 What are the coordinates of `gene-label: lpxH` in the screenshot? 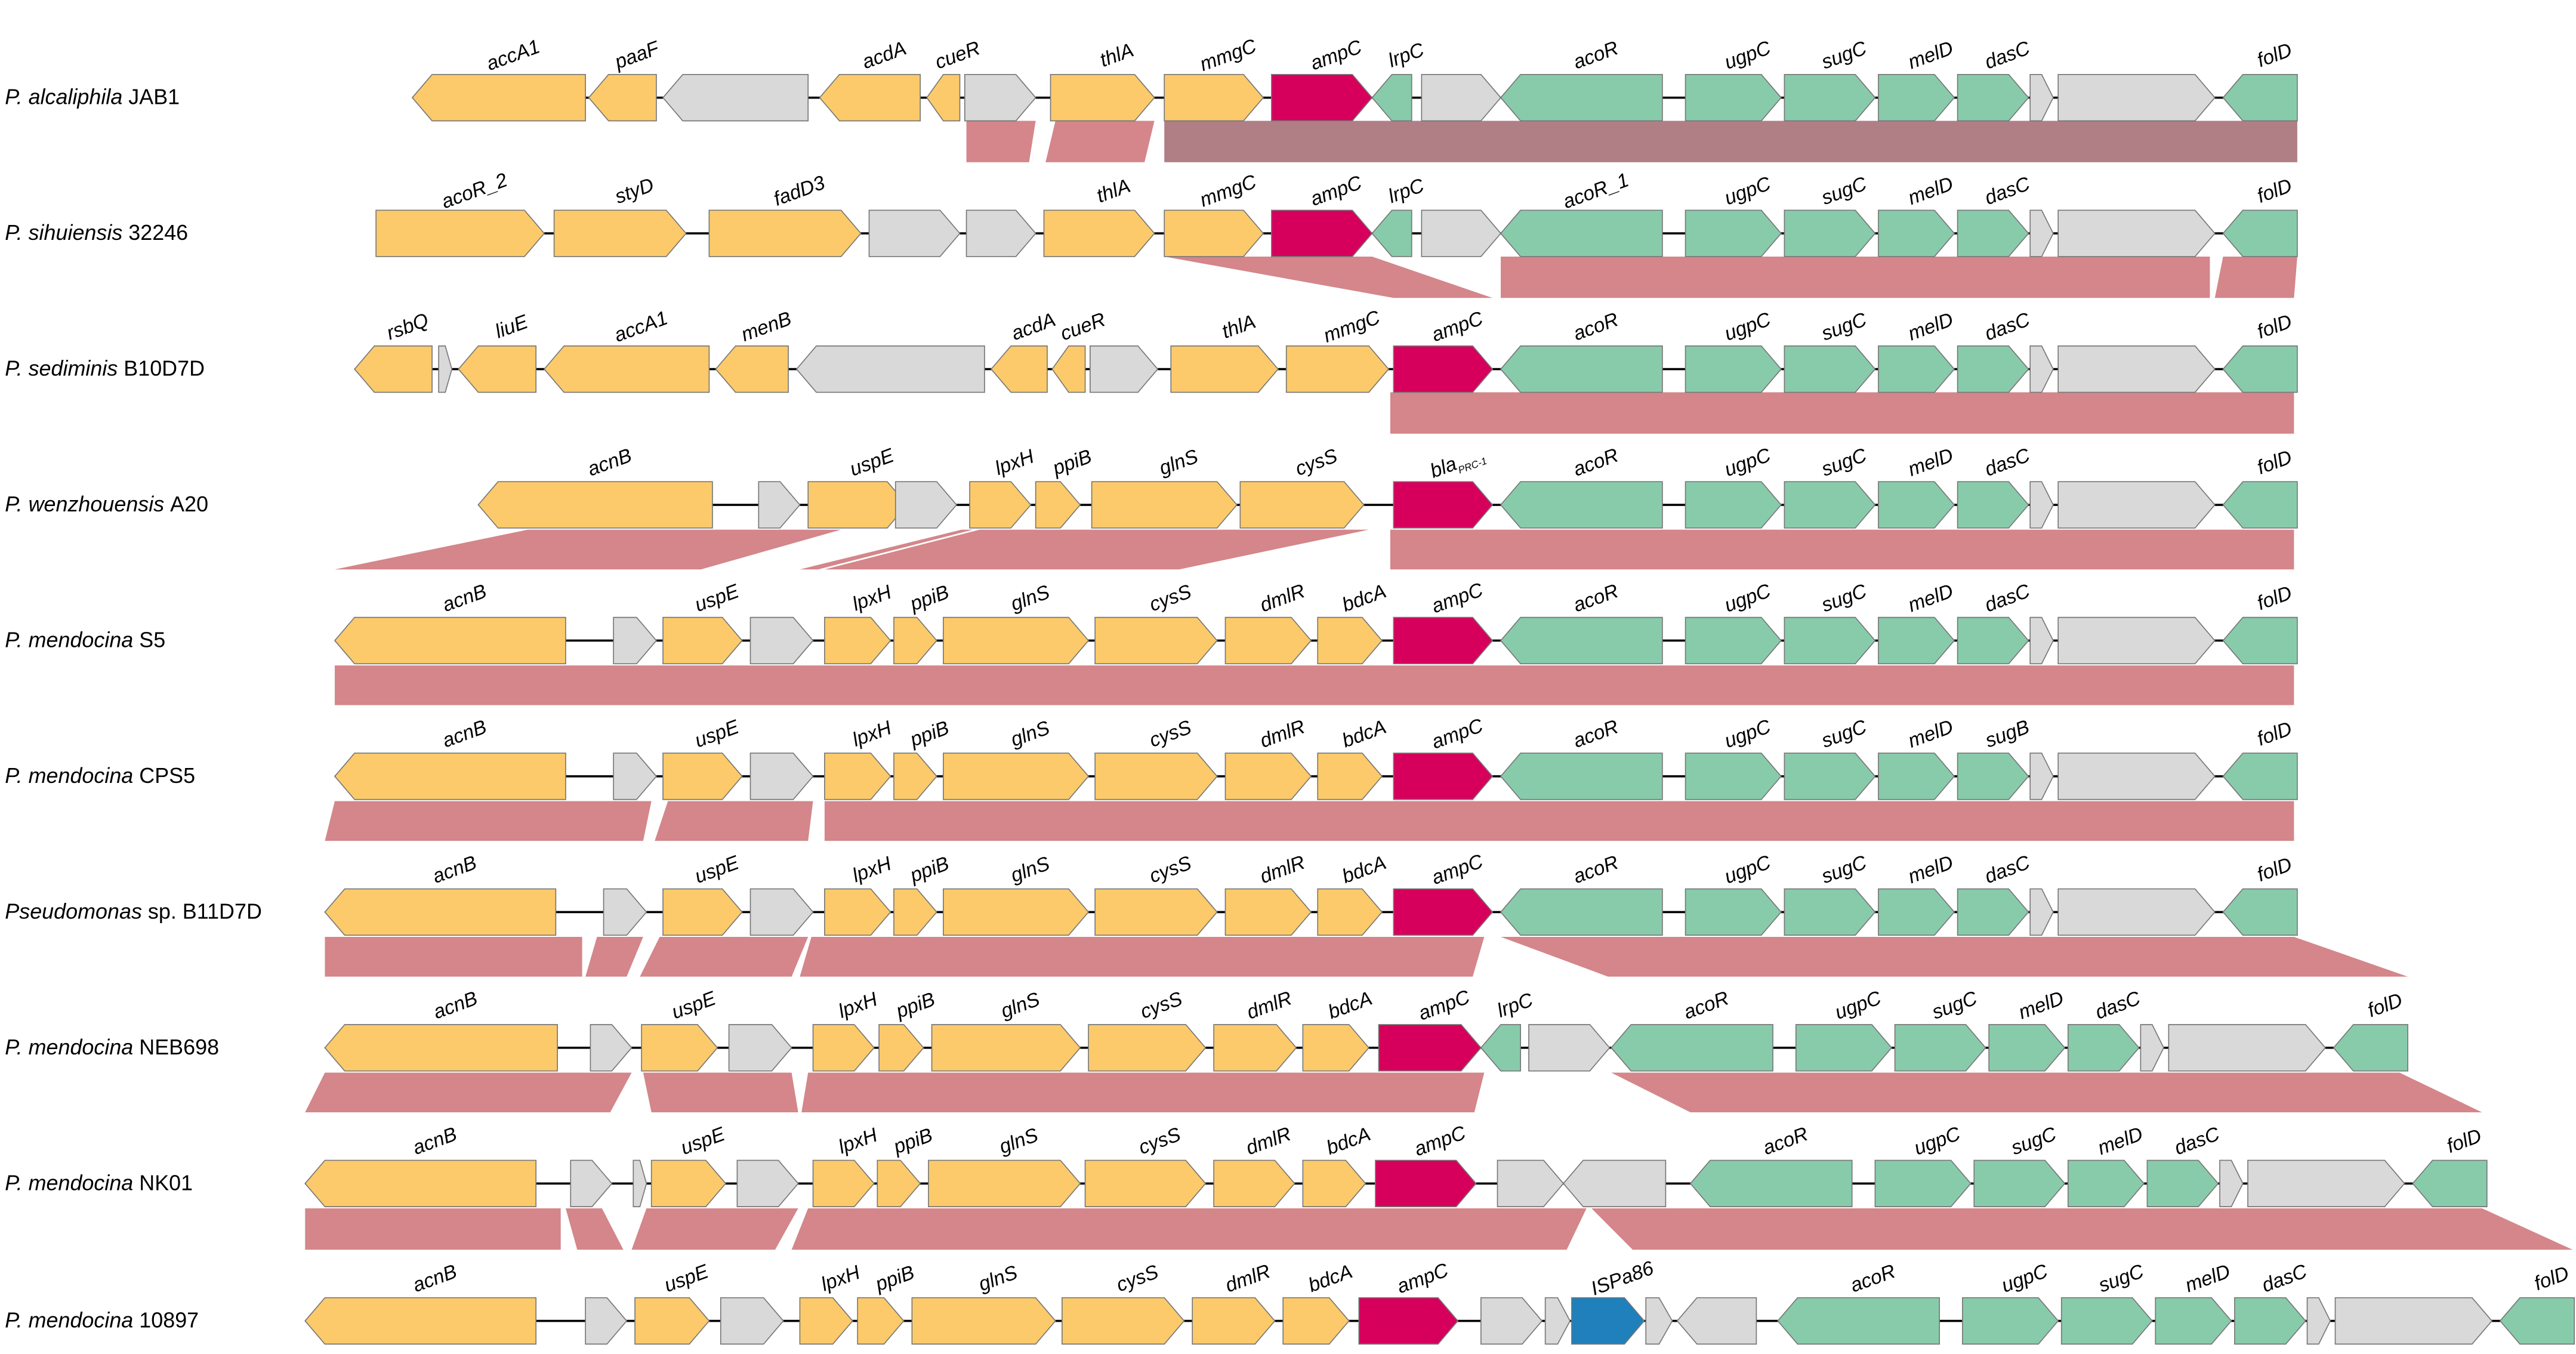 It's located at (858, 1141).